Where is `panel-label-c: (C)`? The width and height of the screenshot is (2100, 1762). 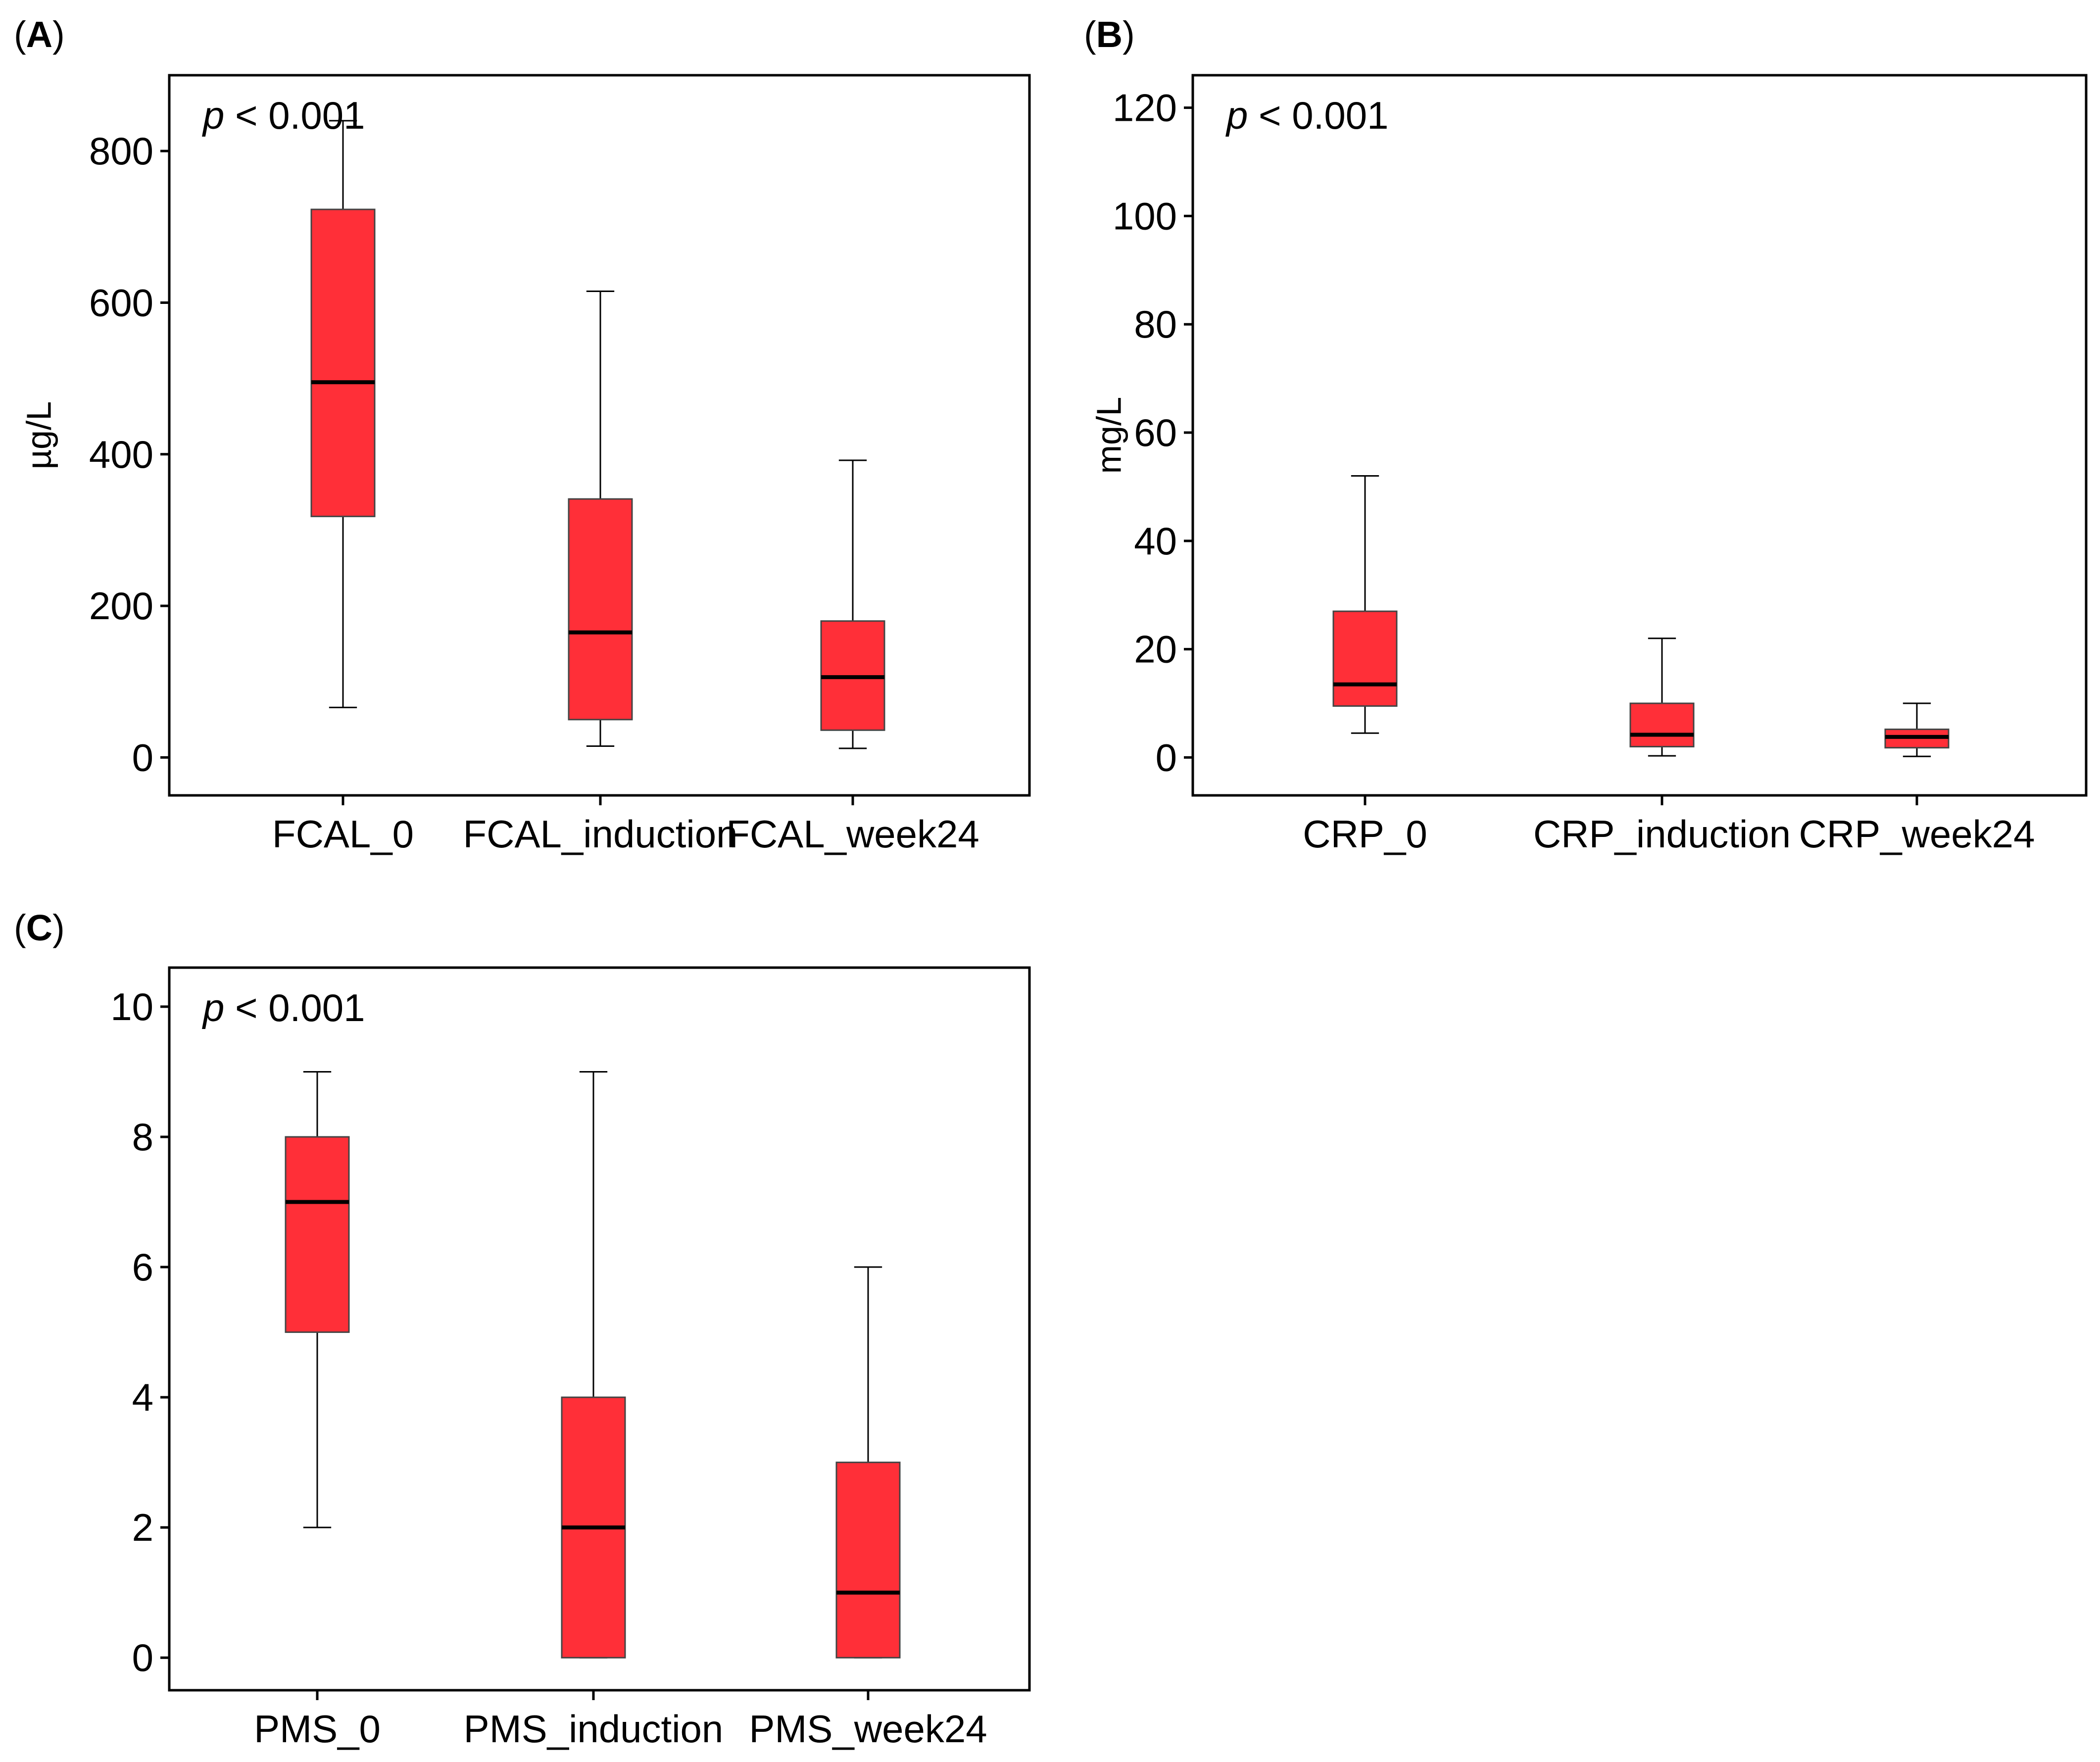
panel-label-c: (C) is located at coordinates (39, 928).